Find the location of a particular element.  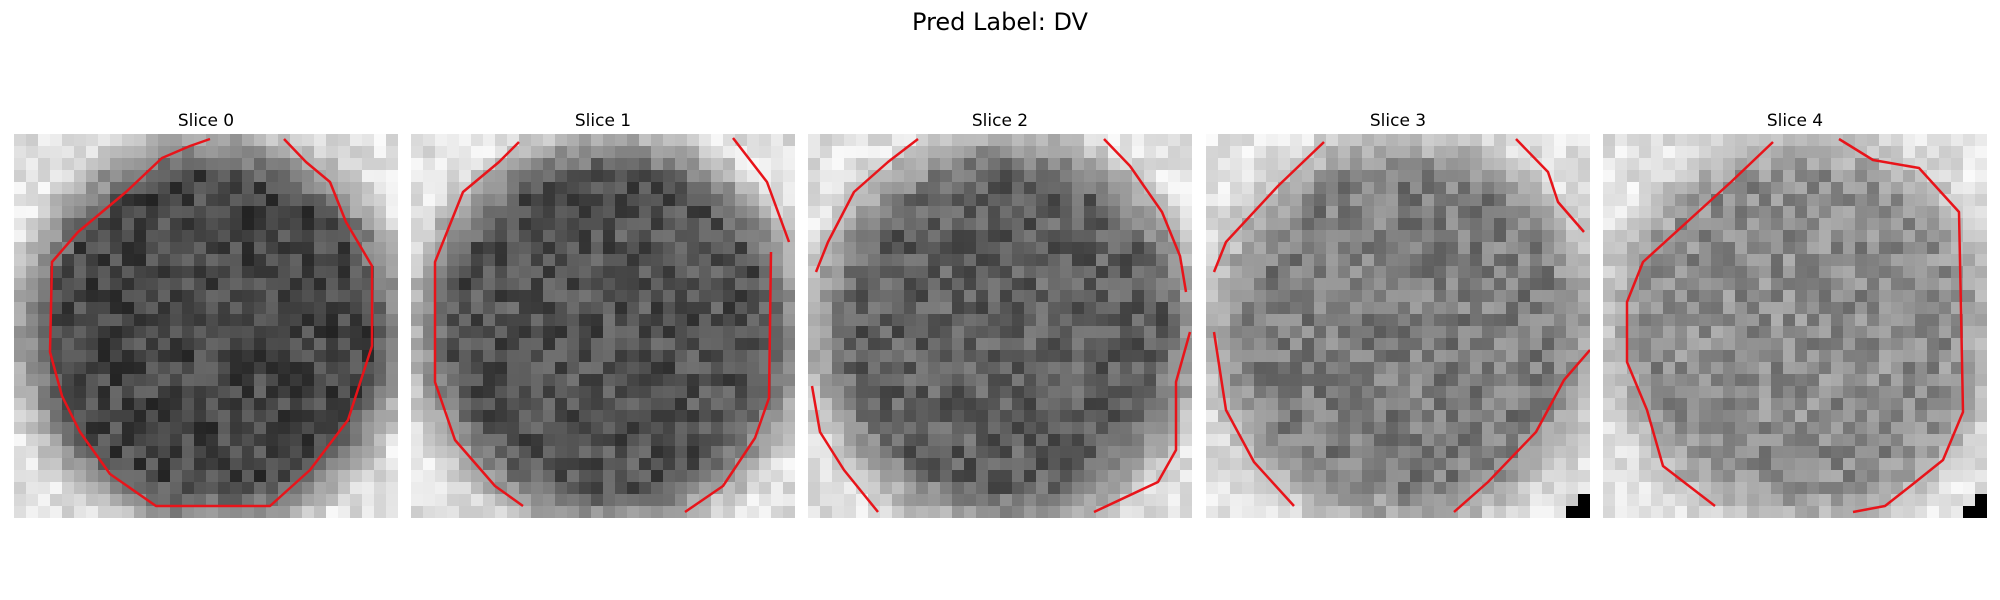

slice-panel-1: Slice 1 is located at coordinates (603, 313).